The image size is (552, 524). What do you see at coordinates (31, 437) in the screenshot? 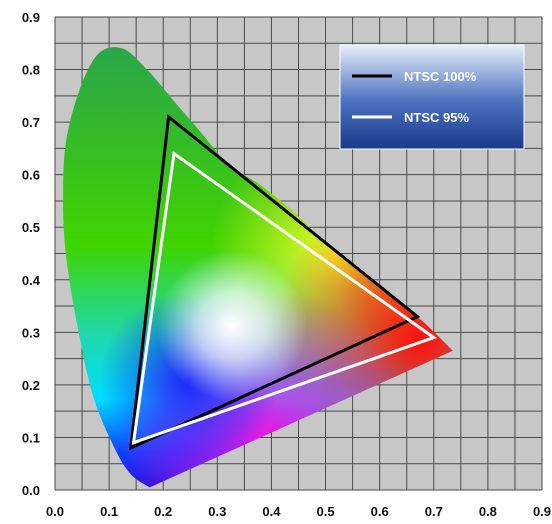
I see `y-tick-label: 0.1` at bounding box center [31, 437].